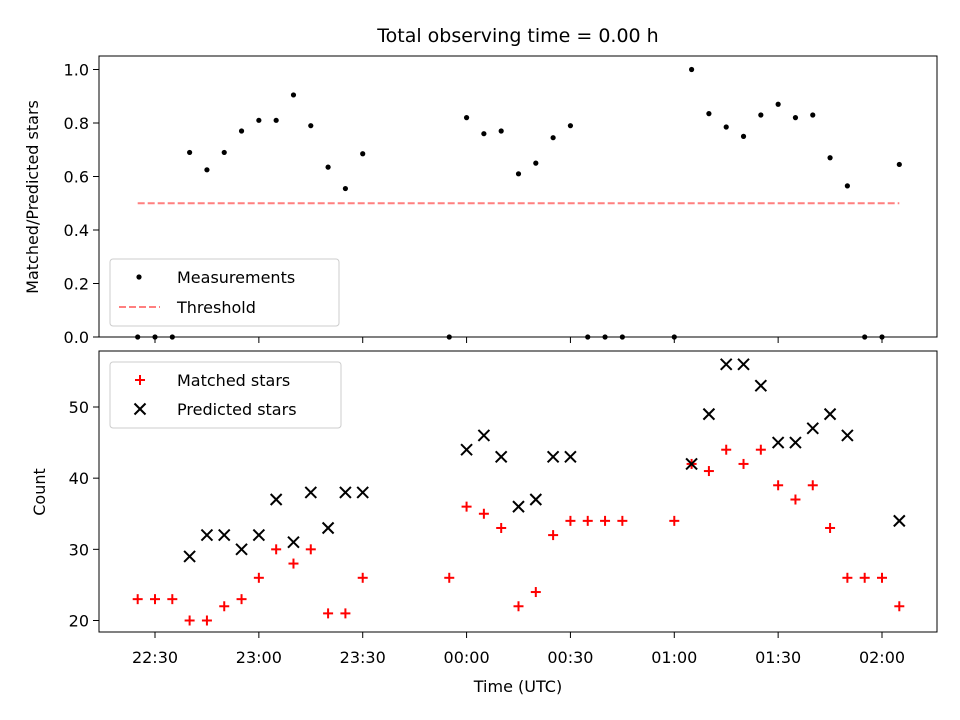  Describe the element at coordinates (76, 230) in the screenshot. I see `top-y-tick-label: 0.4` at that location.